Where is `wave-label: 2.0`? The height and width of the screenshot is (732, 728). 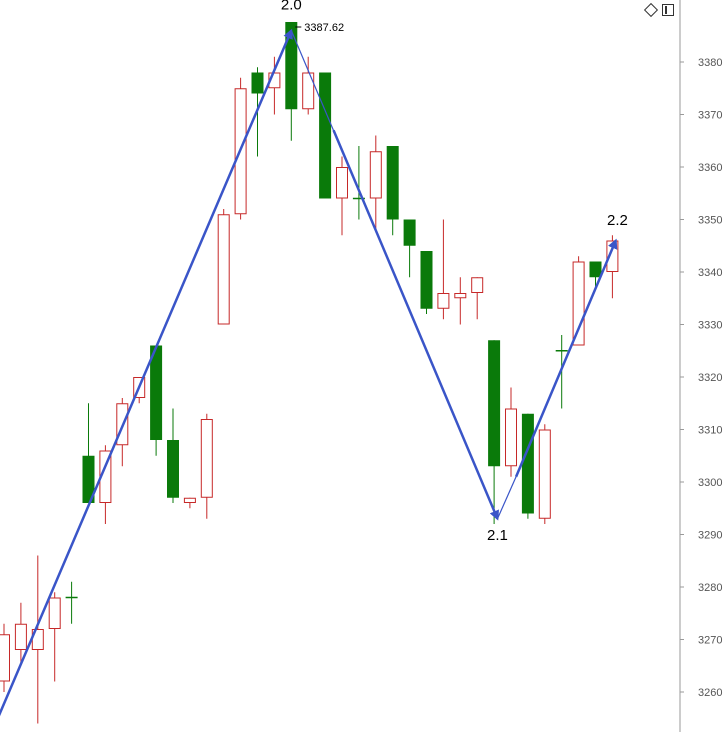
wave-label: 2.0 is located at coordinates (291, 7).